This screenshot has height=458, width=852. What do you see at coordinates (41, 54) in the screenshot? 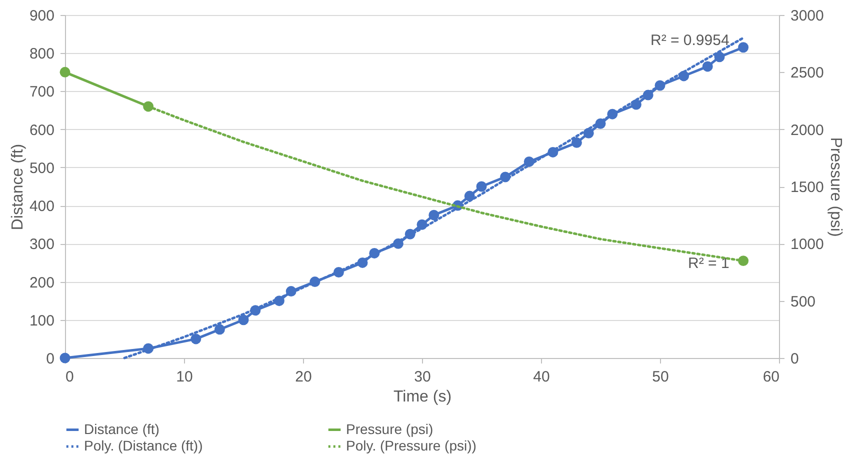
I see `y-tick-label: 800` at bounding box center [41, 54].